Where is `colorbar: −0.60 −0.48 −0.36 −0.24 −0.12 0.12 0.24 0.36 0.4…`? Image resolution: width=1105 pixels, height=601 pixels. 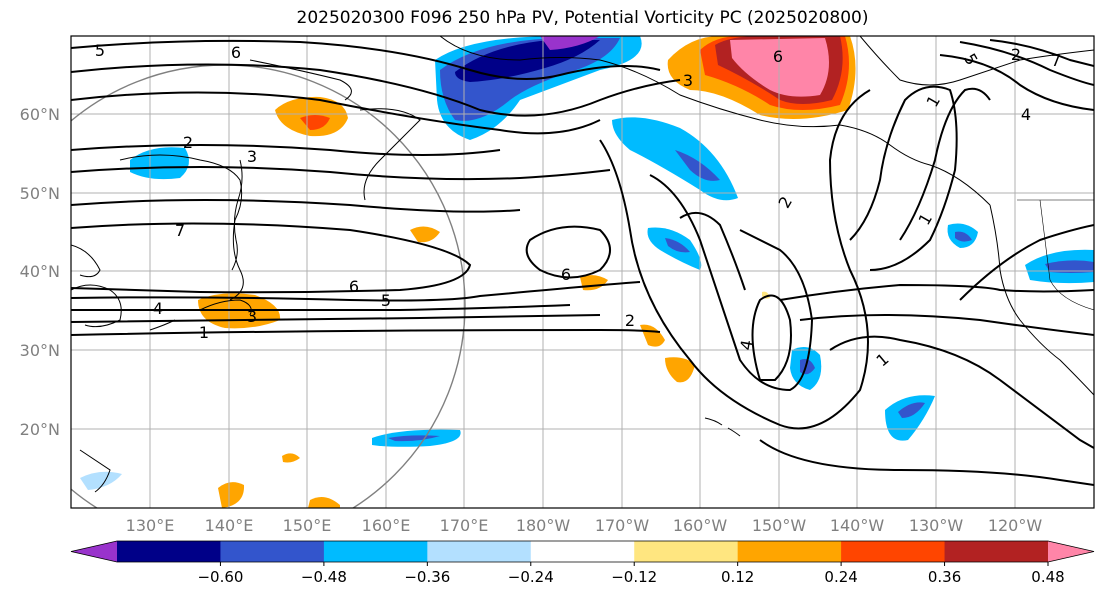 colorbar: −0.60 −0.48 −0.36 −0.24 −0.12 0.12 0.24 0.36 0.4… is located at coordinates (582, 563).